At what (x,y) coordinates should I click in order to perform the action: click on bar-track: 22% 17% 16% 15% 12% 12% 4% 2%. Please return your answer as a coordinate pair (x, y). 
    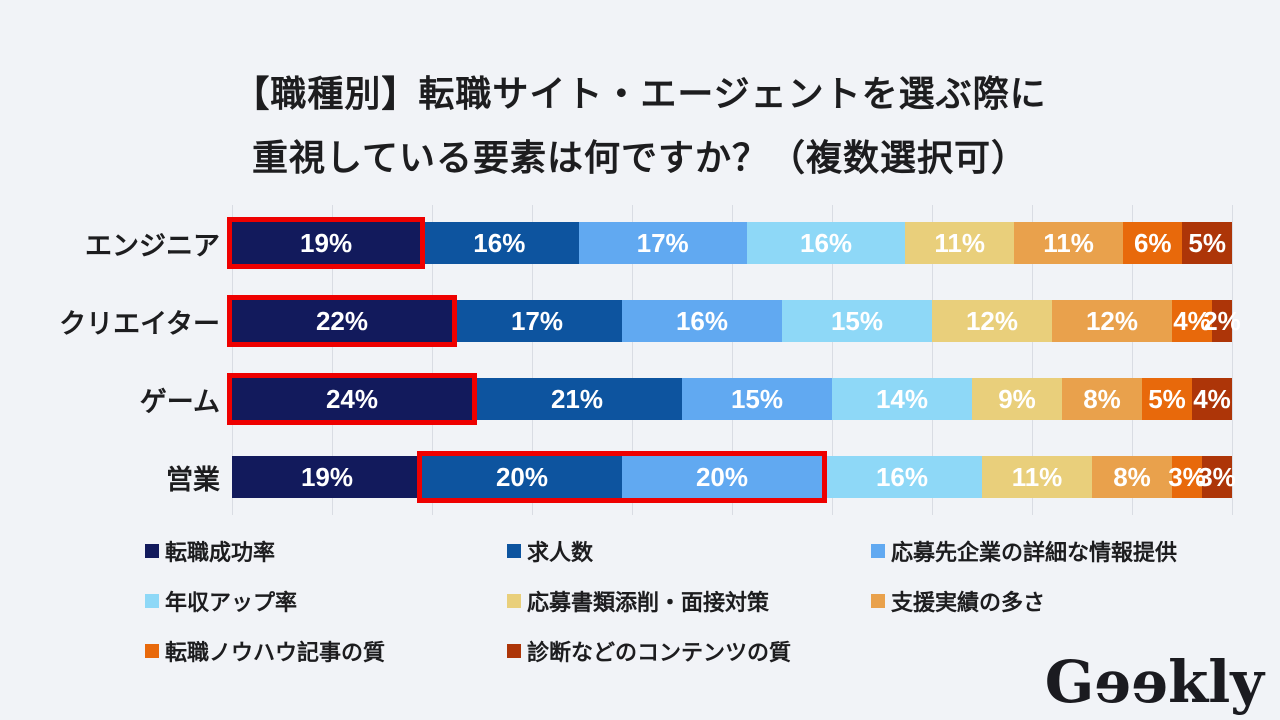
    Looking at the image, I should click on (734, 321).